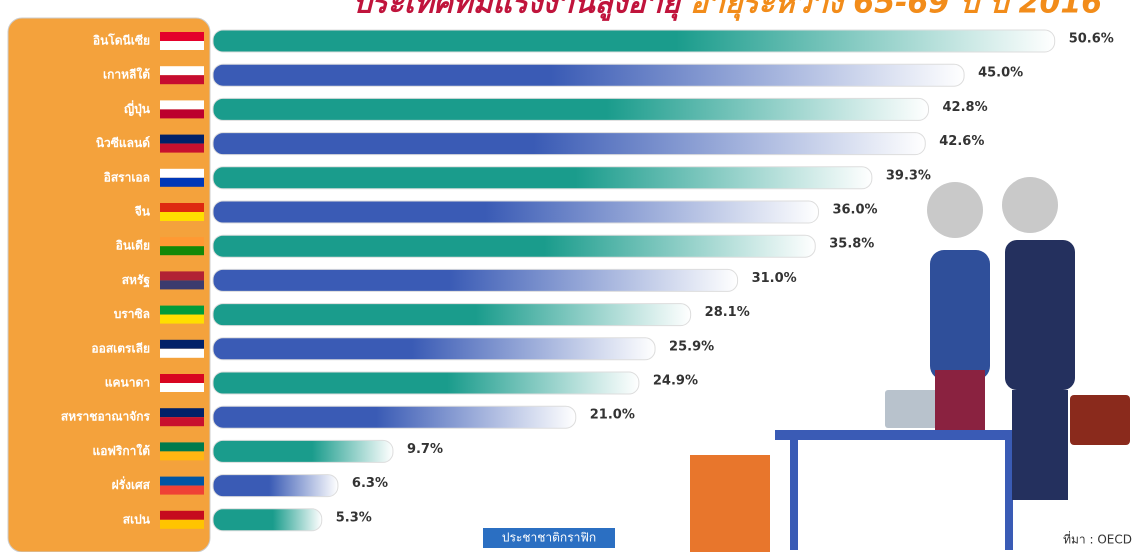 The width and height of the screenshot is (1135, 552). What do you see at coordinates (143, 212) in the screenshot?
I see `category-label: จีน` at bounding box center [143, 212].